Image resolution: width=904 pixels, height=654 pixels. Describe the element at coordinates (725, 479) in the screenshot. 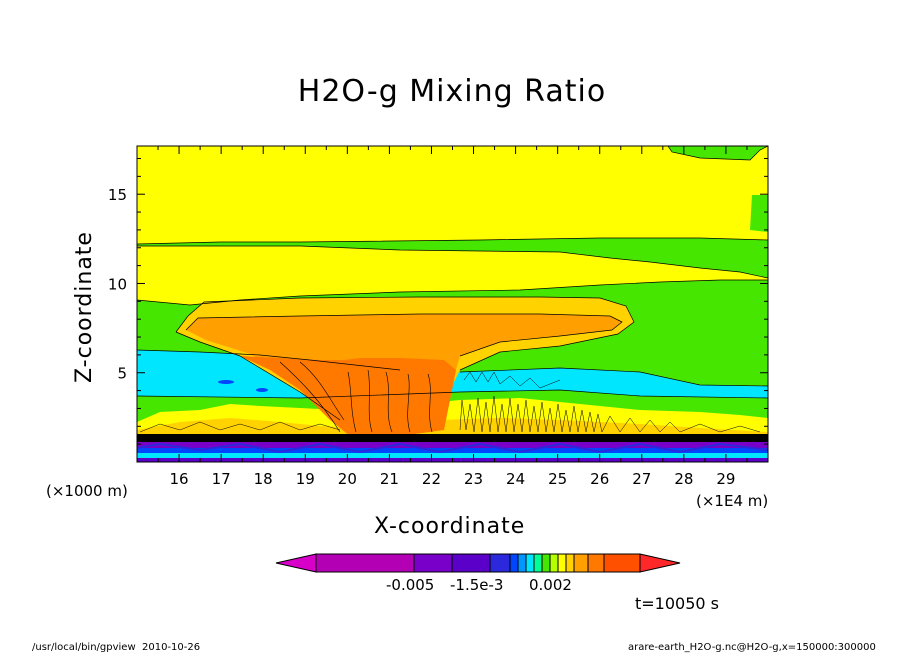

I see `x-tick-label: 29` at that location.